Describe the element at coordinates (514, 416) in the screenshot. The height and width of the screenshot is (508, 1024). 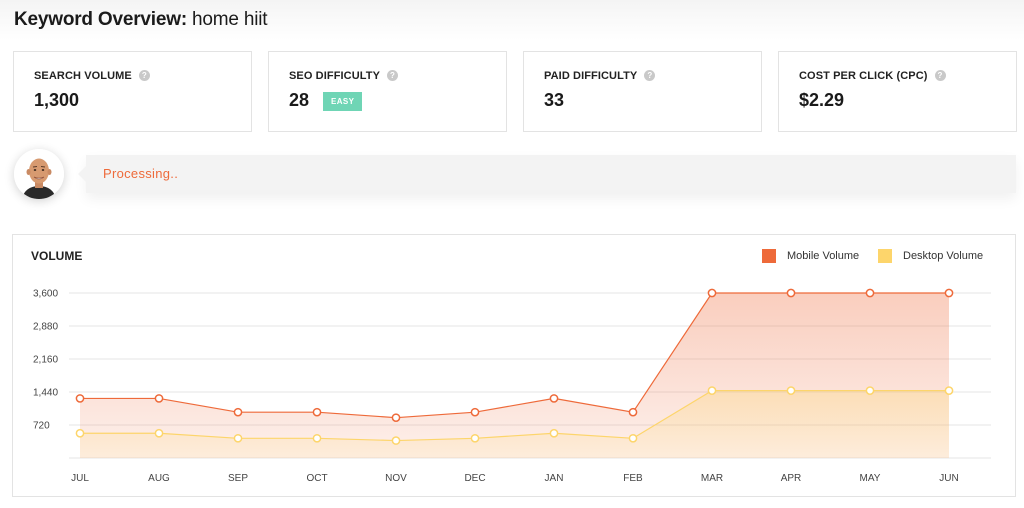
I see `desktop-volume-line` at that location.